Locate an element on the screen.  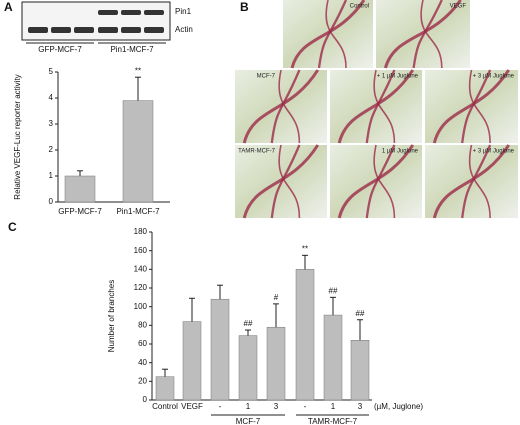
y-tick-label: 160 is located at coordinates (141, 250).